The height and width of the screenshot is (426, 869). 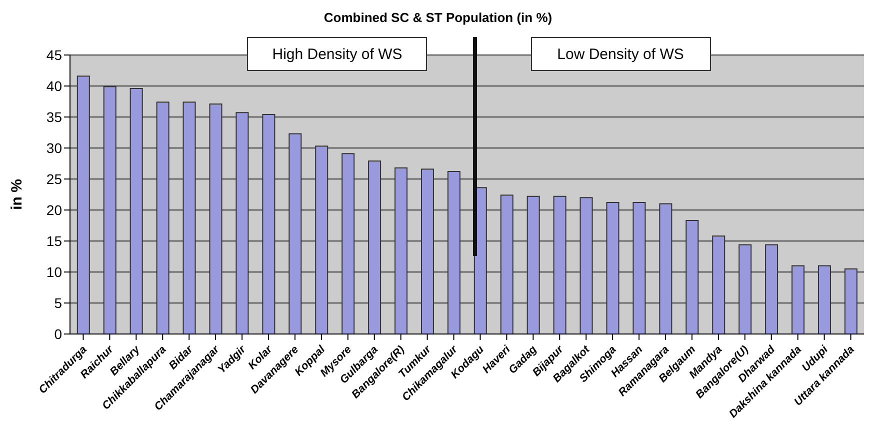 I want to click on y-tick-label: 30, so click(x=54, y=148).